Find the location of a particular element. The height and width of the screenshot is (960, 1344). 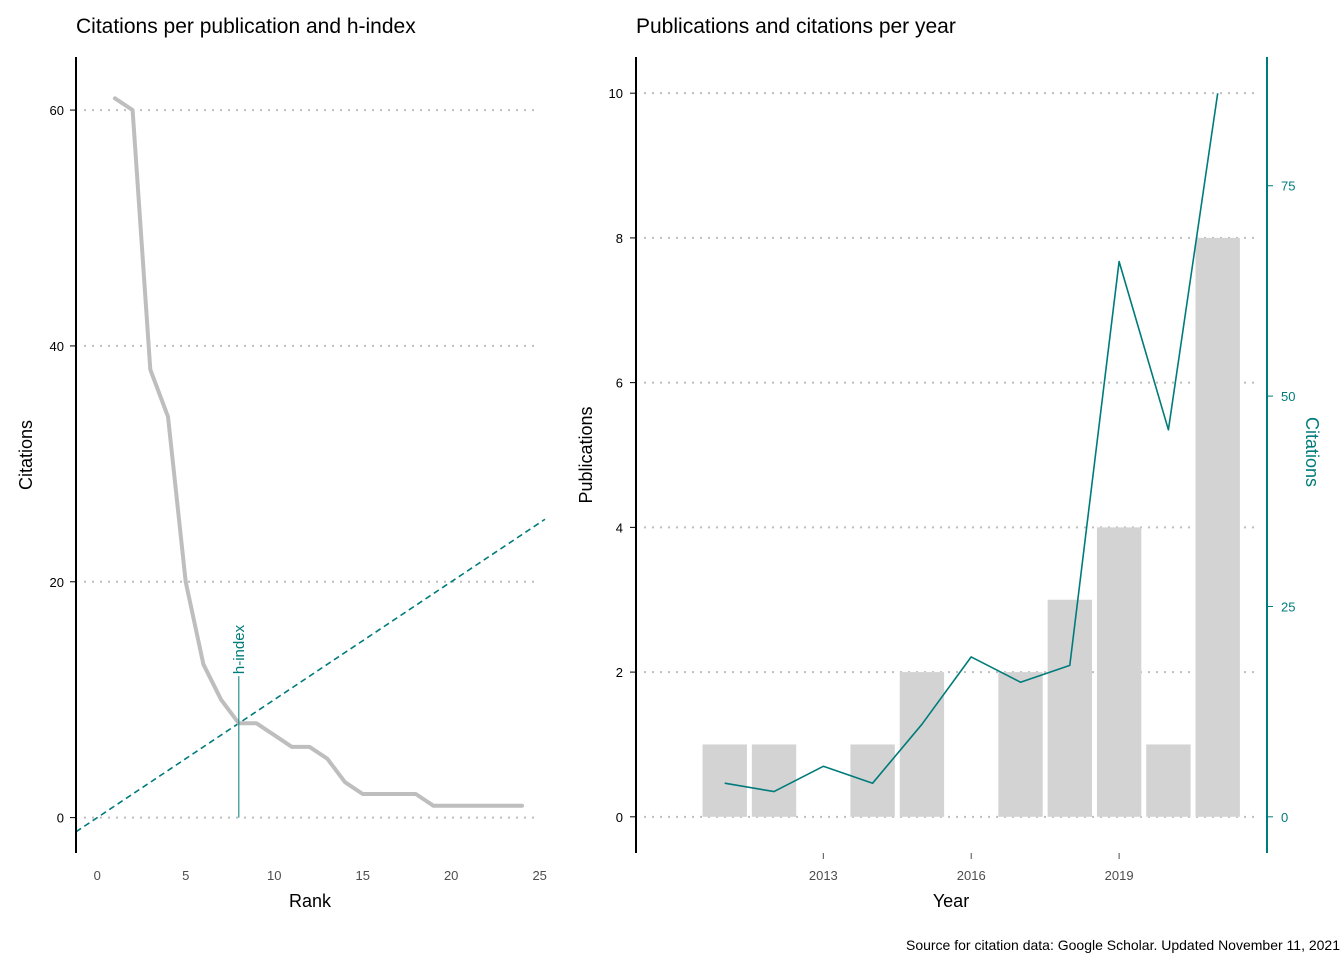

right-x-tick-label: 2019 is located at coordinates (1119, 875).